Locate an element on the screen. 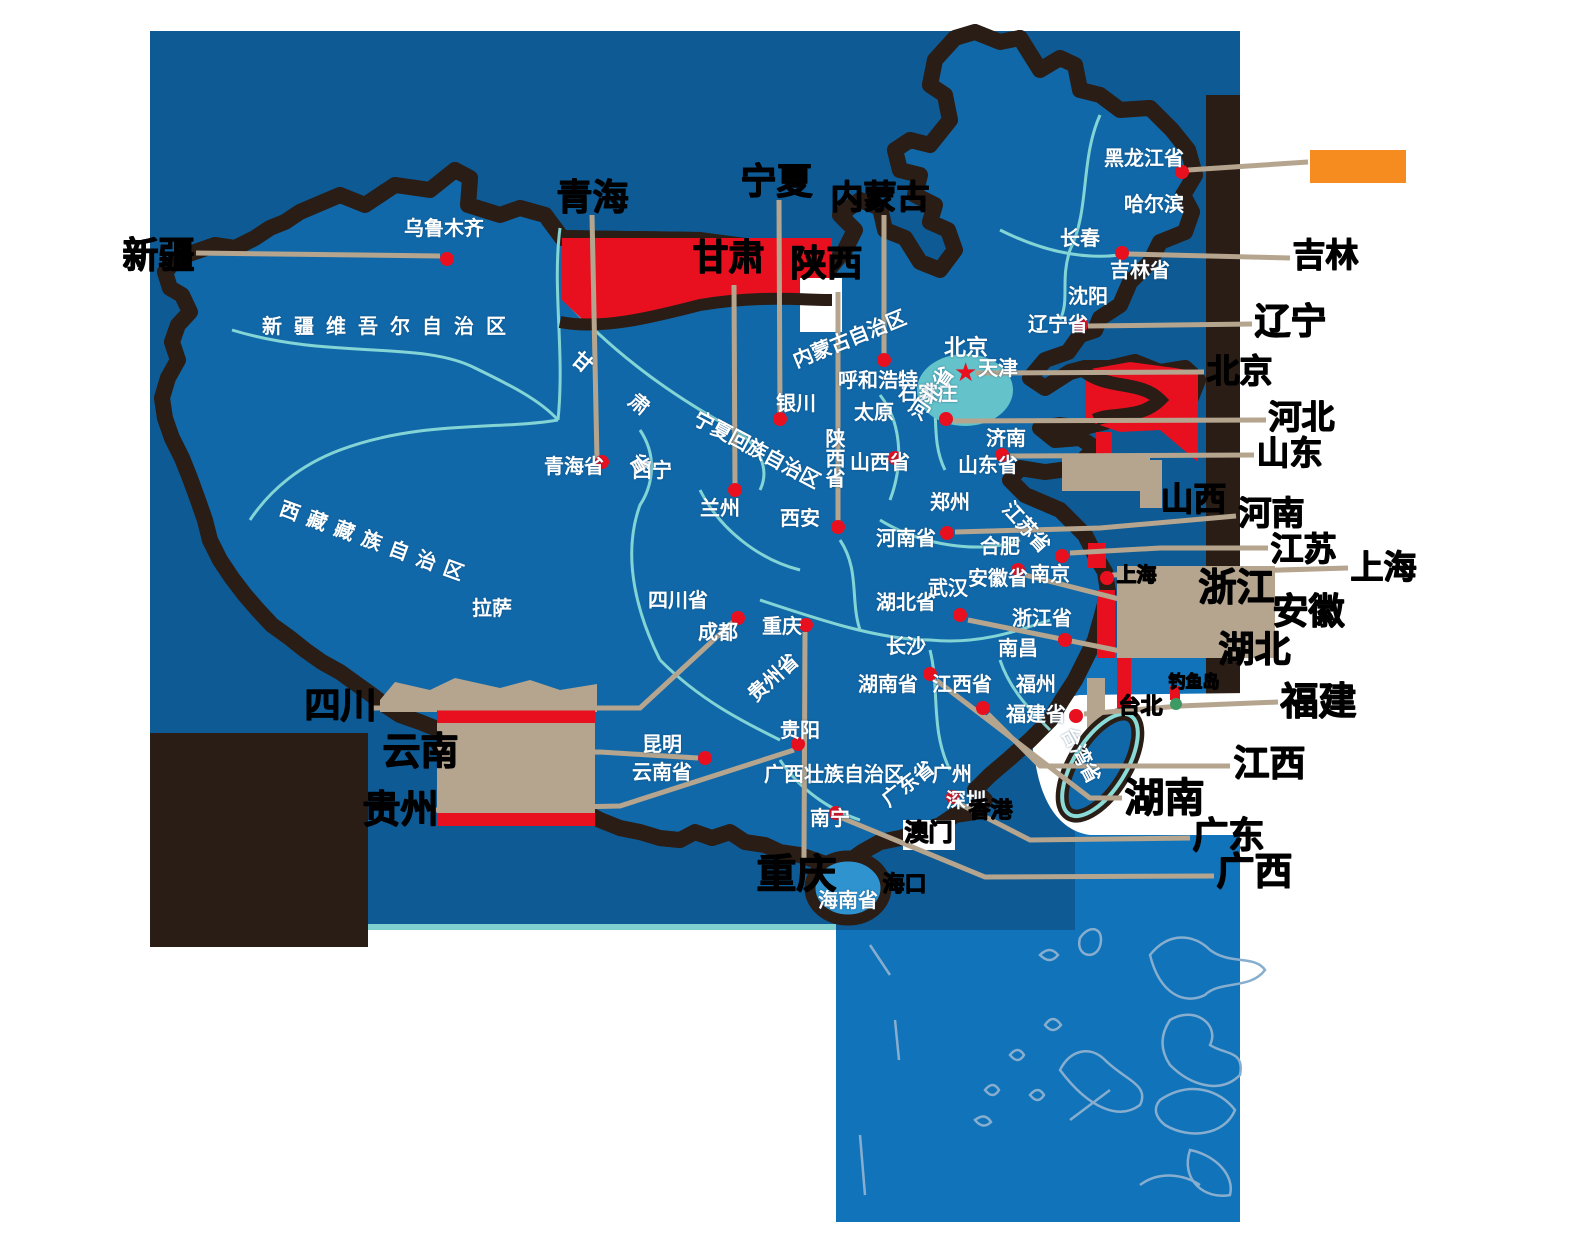 This screenshot has height=1252, width=1589. region-callout-label: 宁夏 is located at coordinates (776, 181).